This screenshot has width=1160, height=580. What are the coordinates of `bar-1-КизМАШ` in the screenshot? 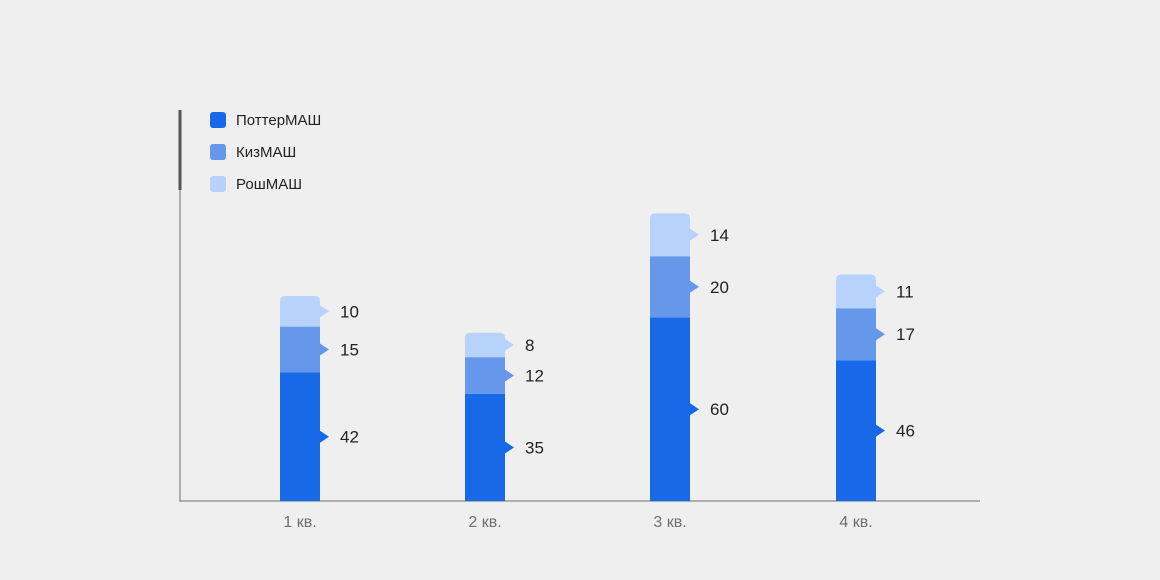 It's located at (300, 349).